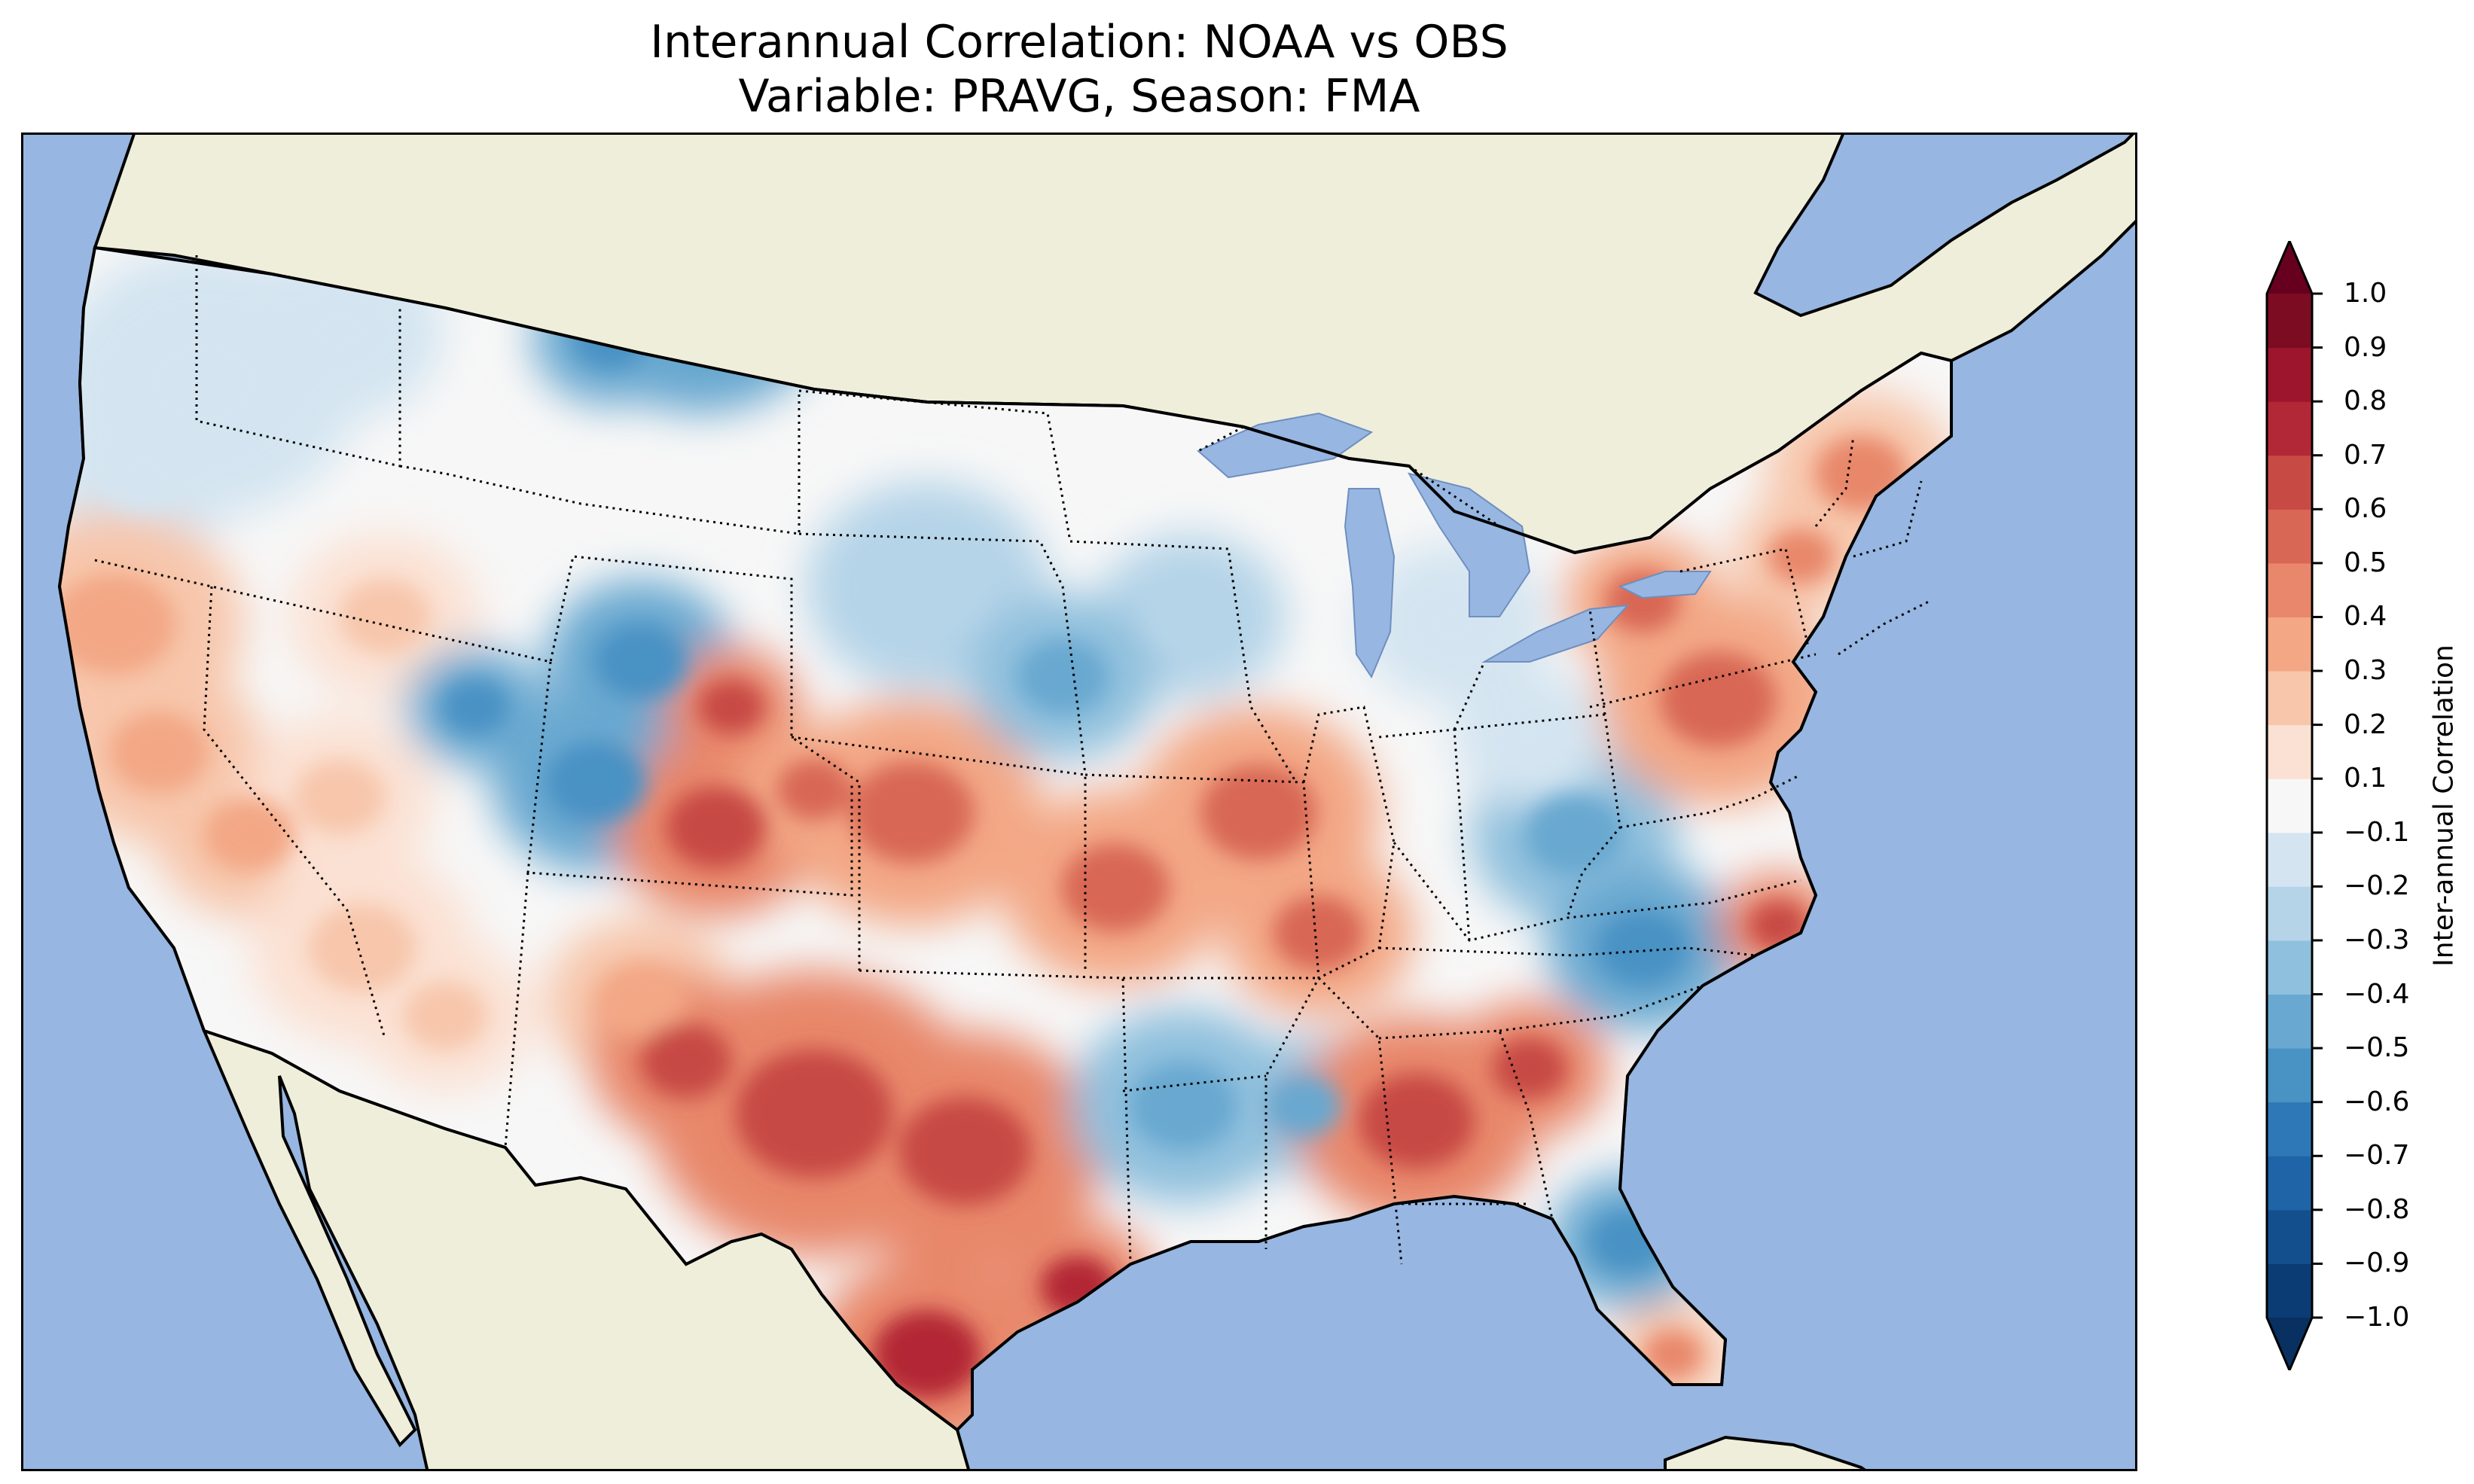 The height and width of the screenshot is (1484, 2474). What do you see at coordinates (2377, 1101) in the screenshot?
I see `colorbar-tick-label: −0.6` at bounding box center [2377, 1101].